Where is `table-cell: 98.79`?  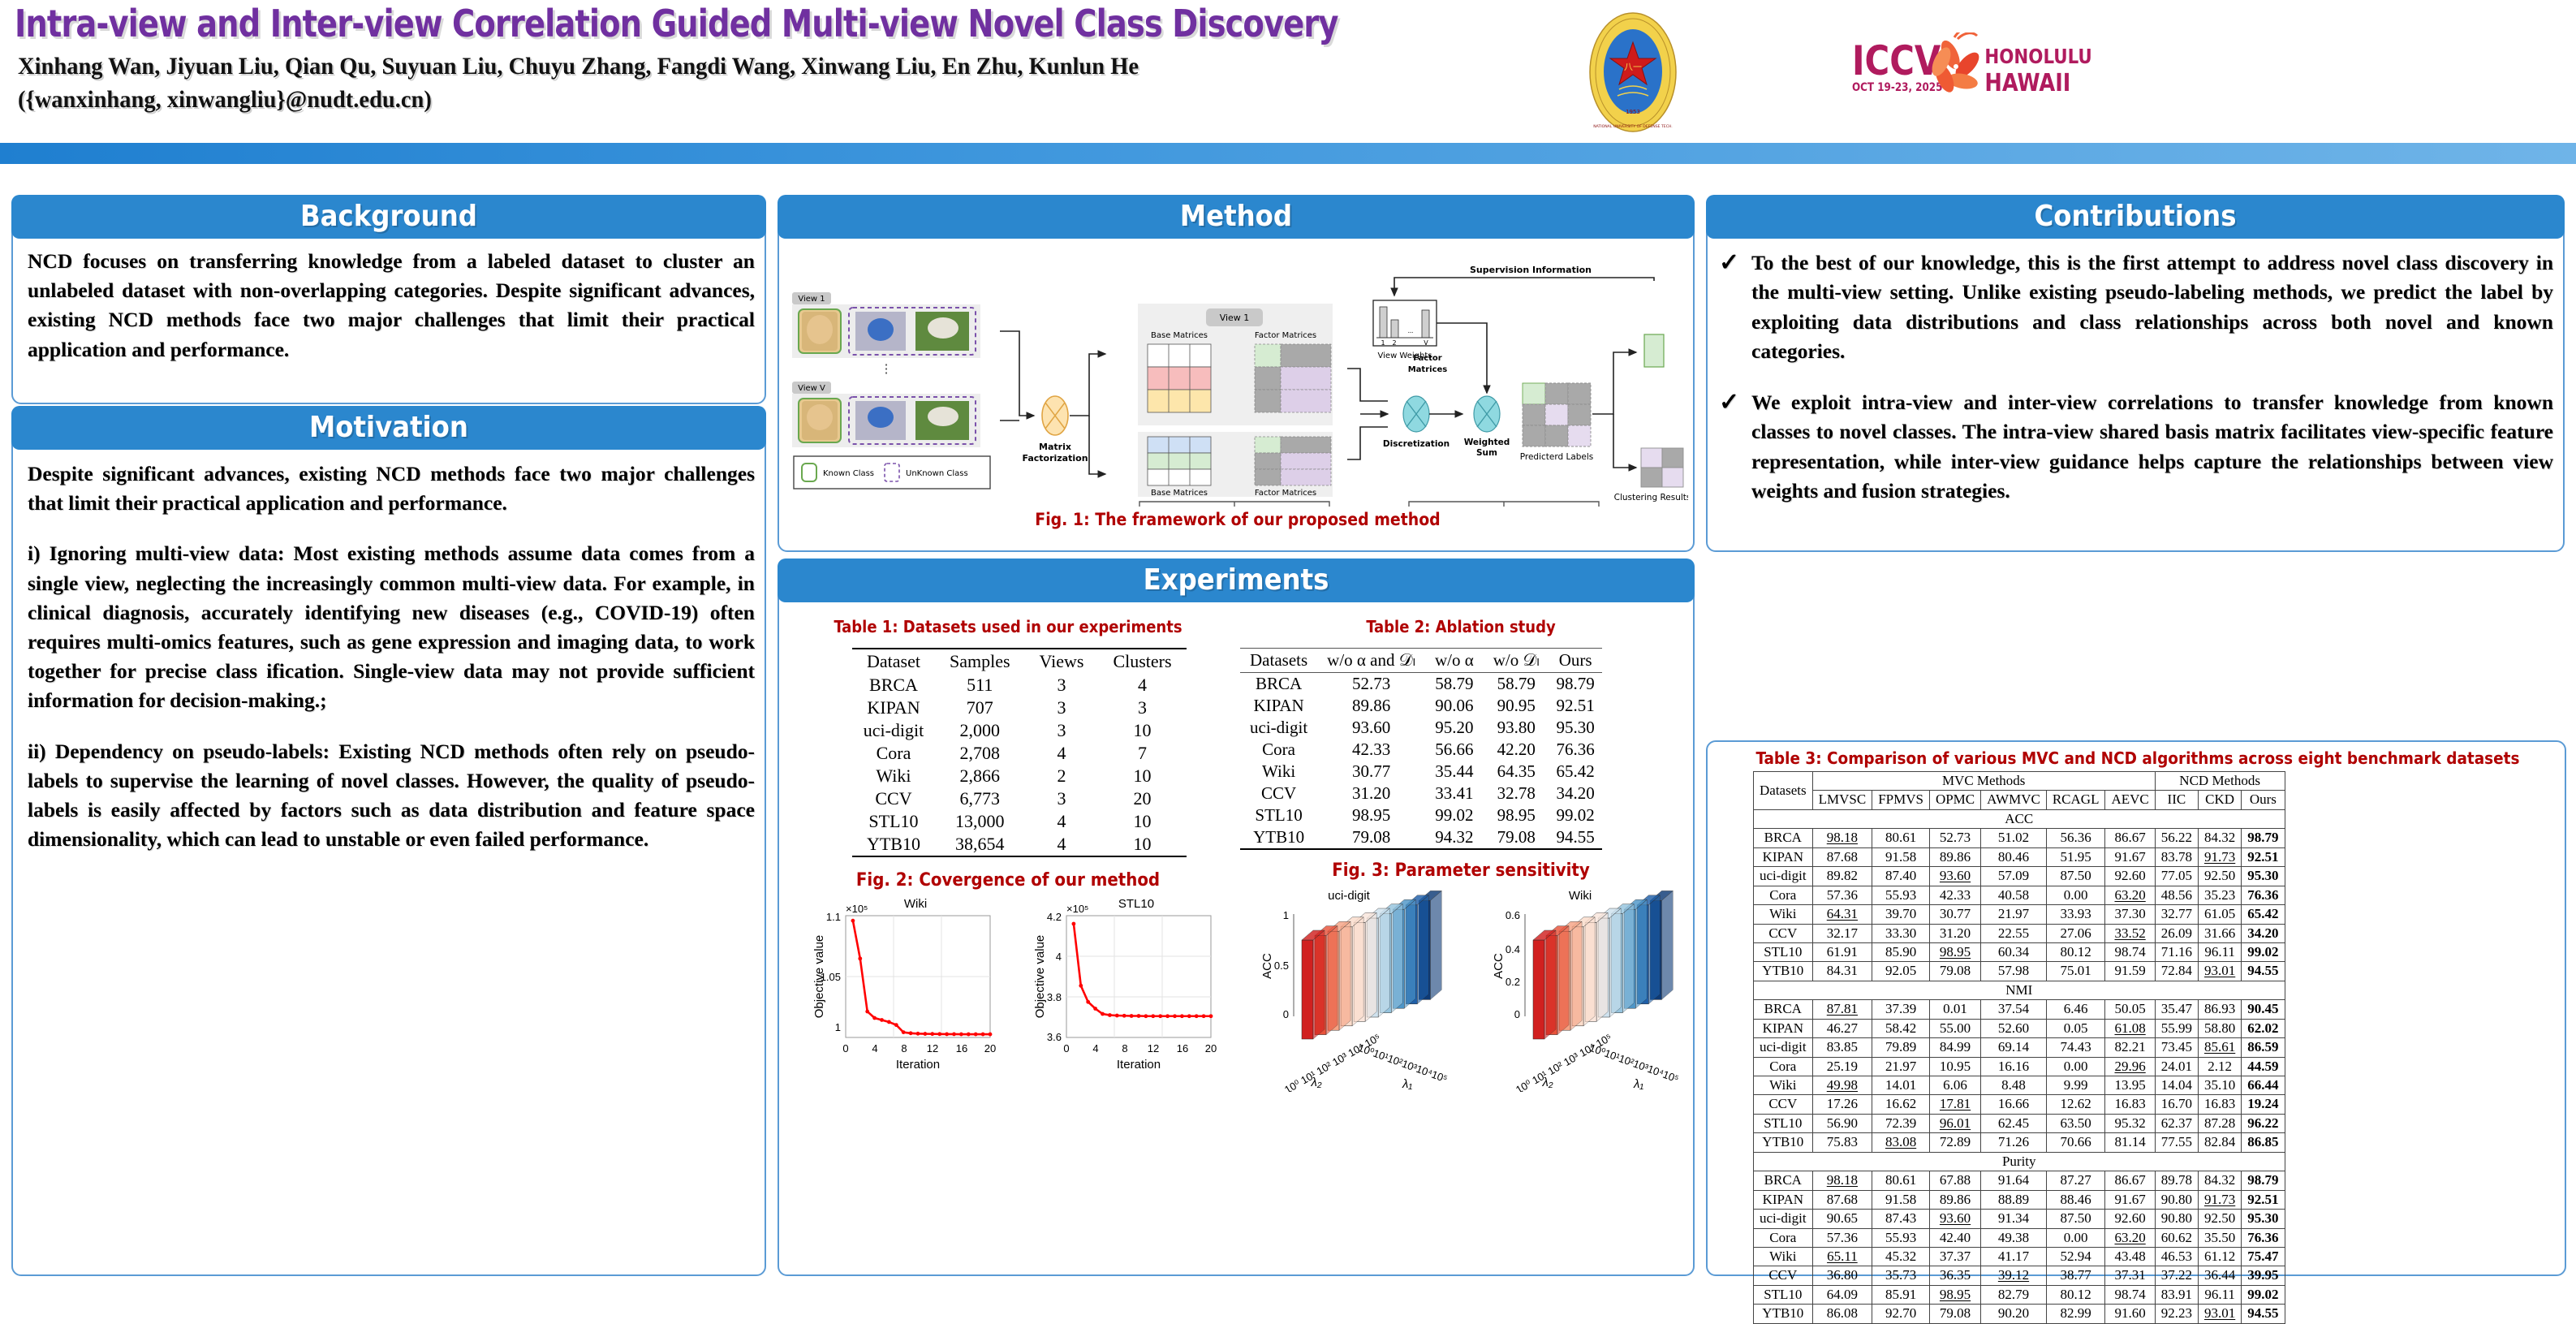
table-cell: 98.79 is located at coordinates (1576, 683).